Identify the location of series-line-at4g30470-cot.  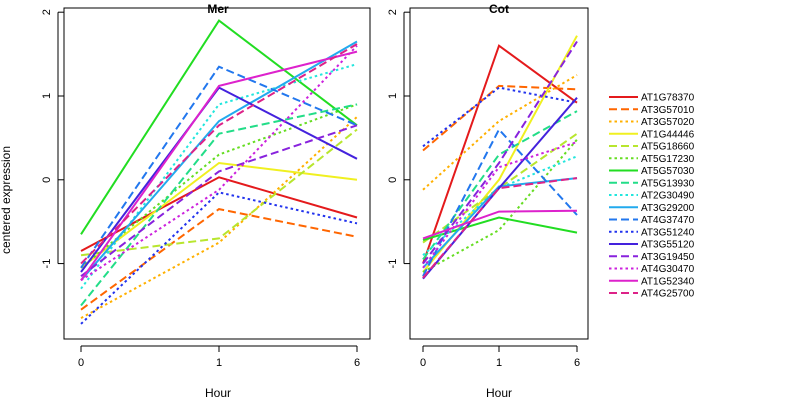
(500, 205).